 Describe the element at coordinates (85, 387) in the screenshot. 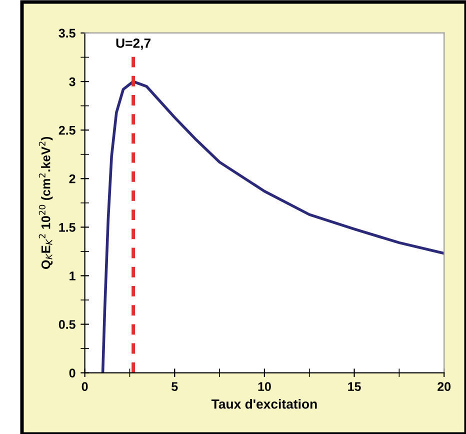

I see `x-tick-label: 0` at that location.